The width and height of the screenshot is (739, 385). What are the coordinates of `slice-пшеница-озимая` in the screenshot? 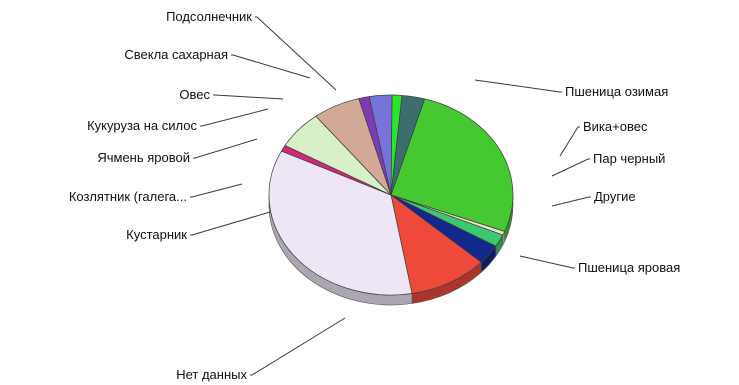 It's located at (452, 165).